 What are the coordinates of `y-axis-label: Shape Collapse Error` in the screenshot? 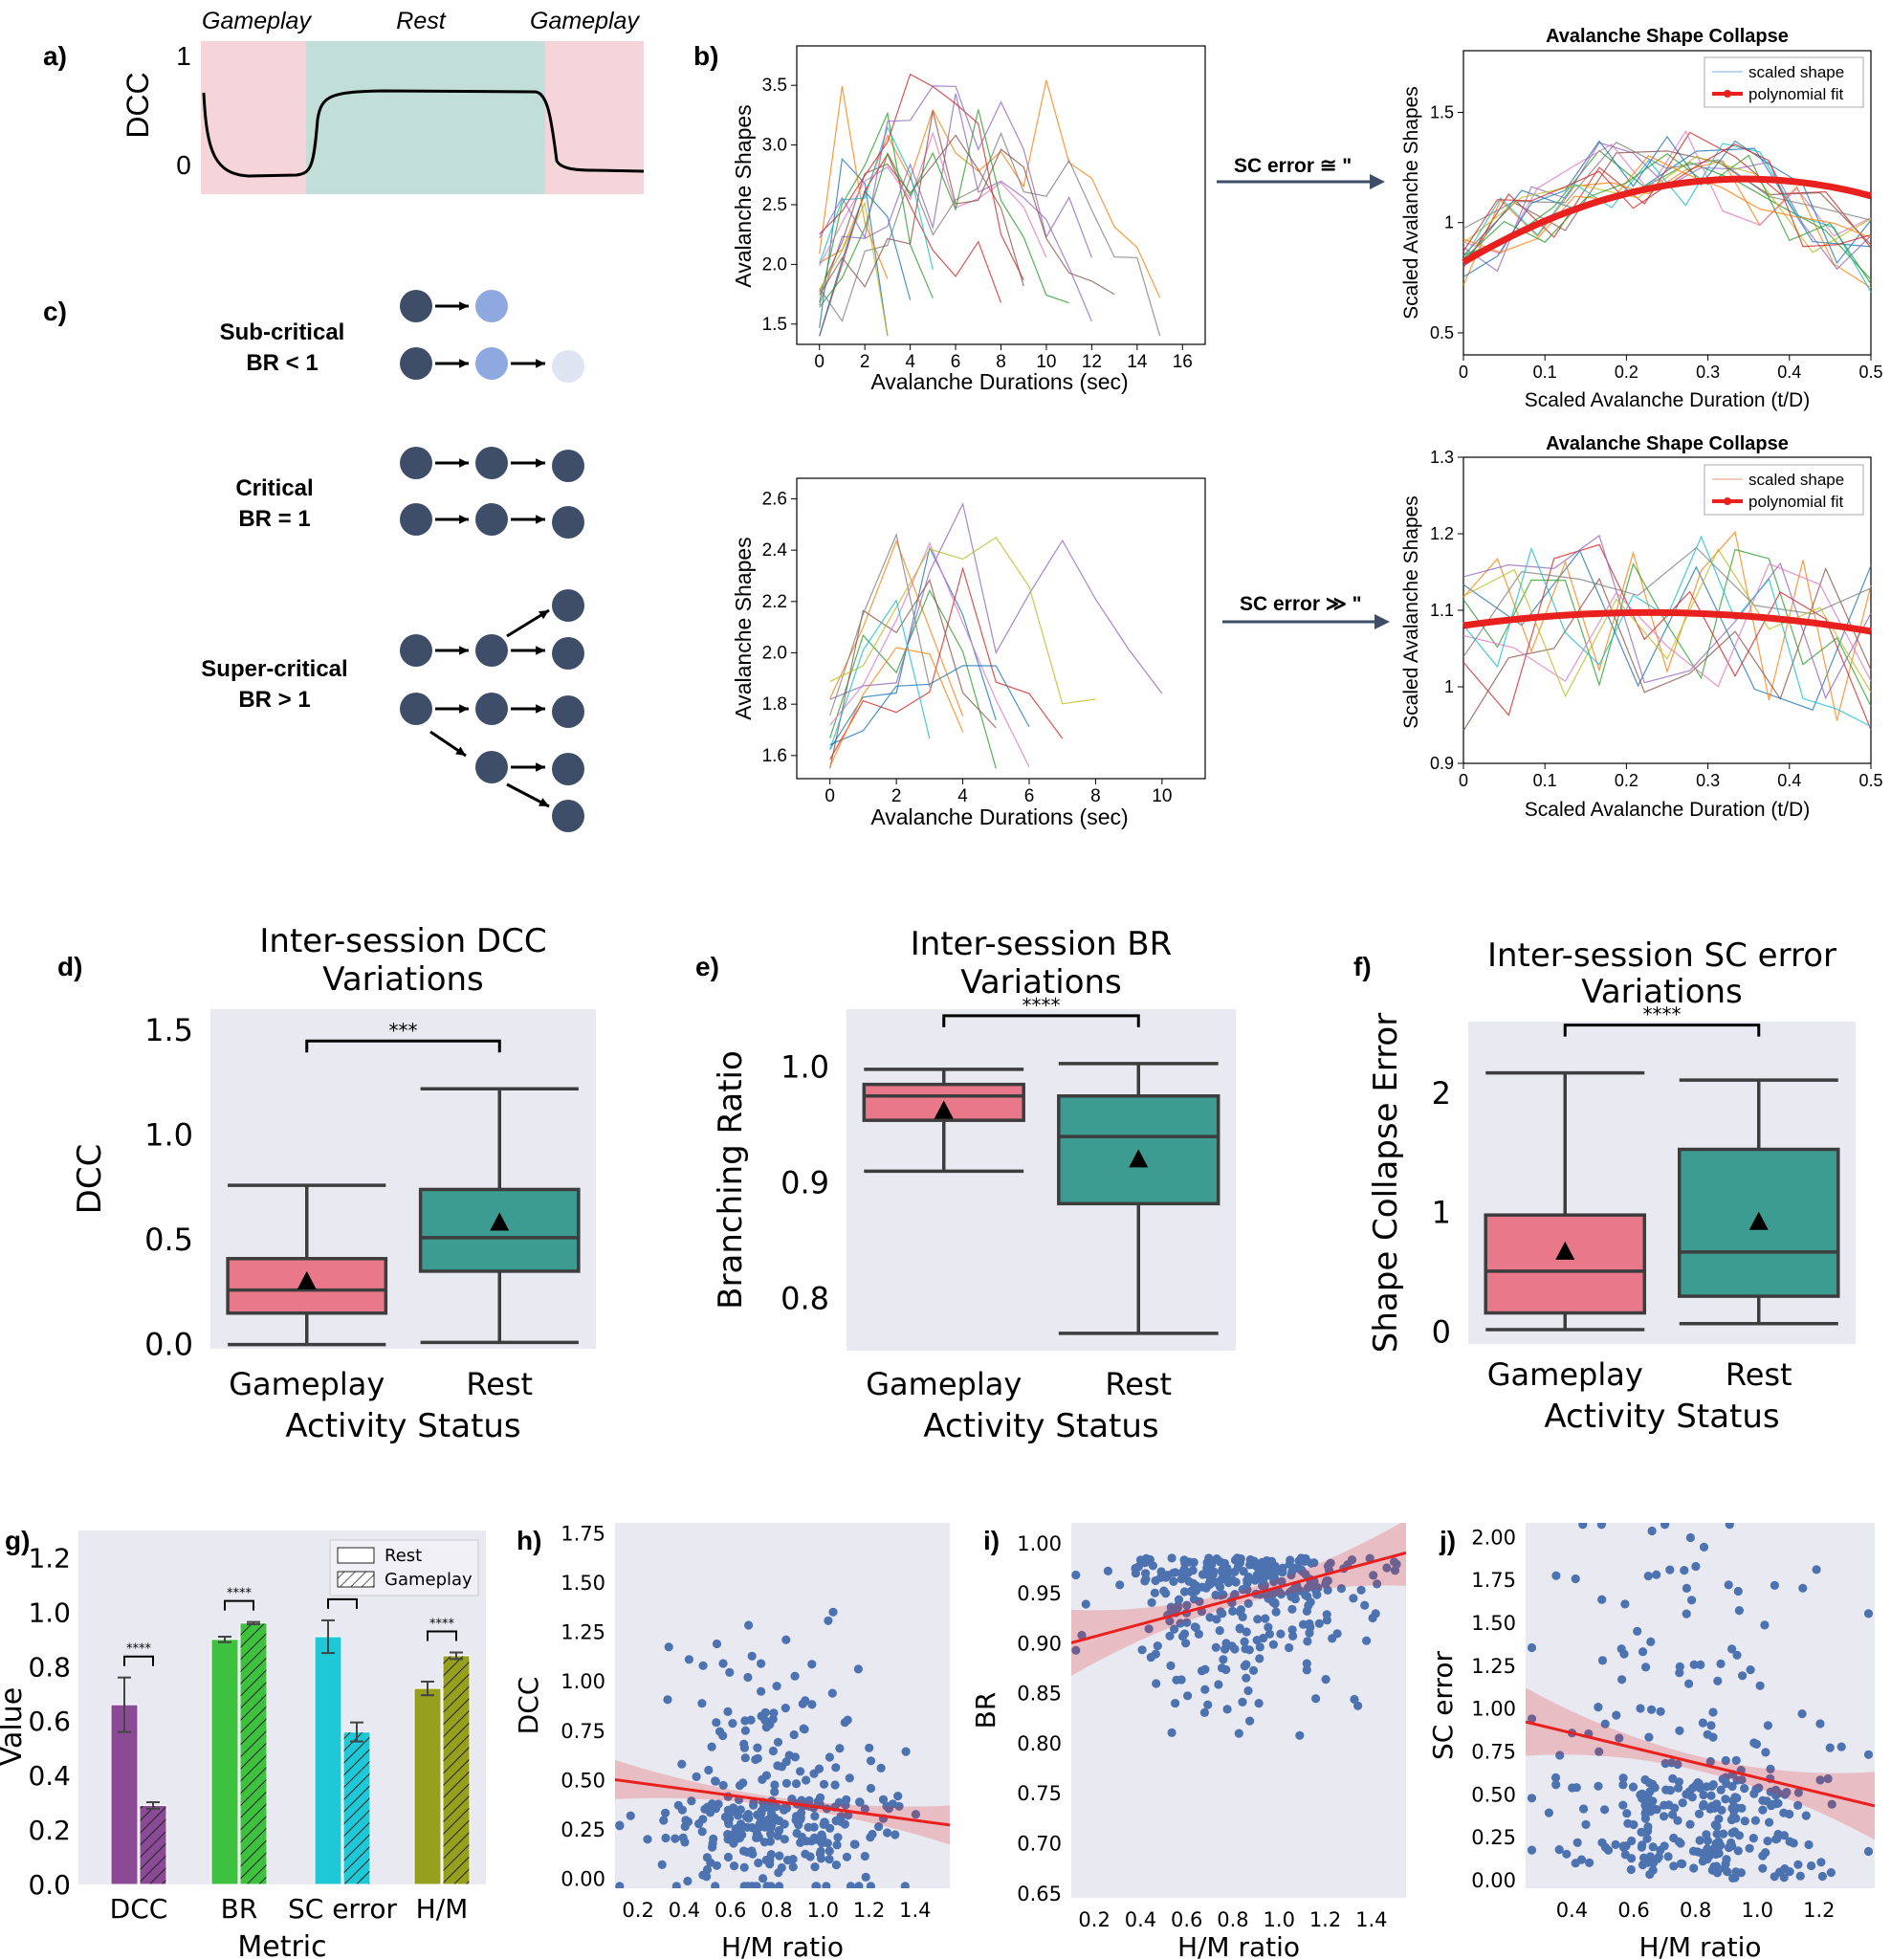 It's located at (1386, 1183).